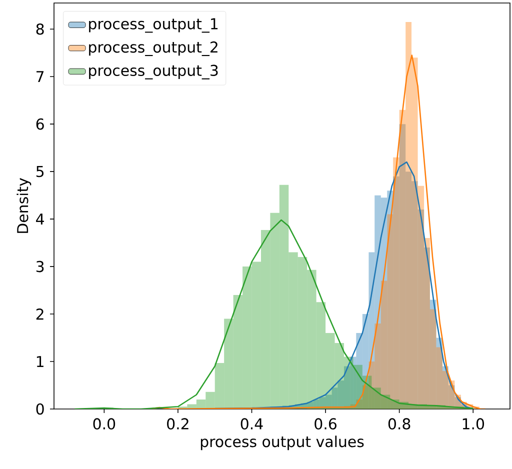 This screenshot has height=469, width=512. I want to click on y-tick-label: 6, so click(40, 124).